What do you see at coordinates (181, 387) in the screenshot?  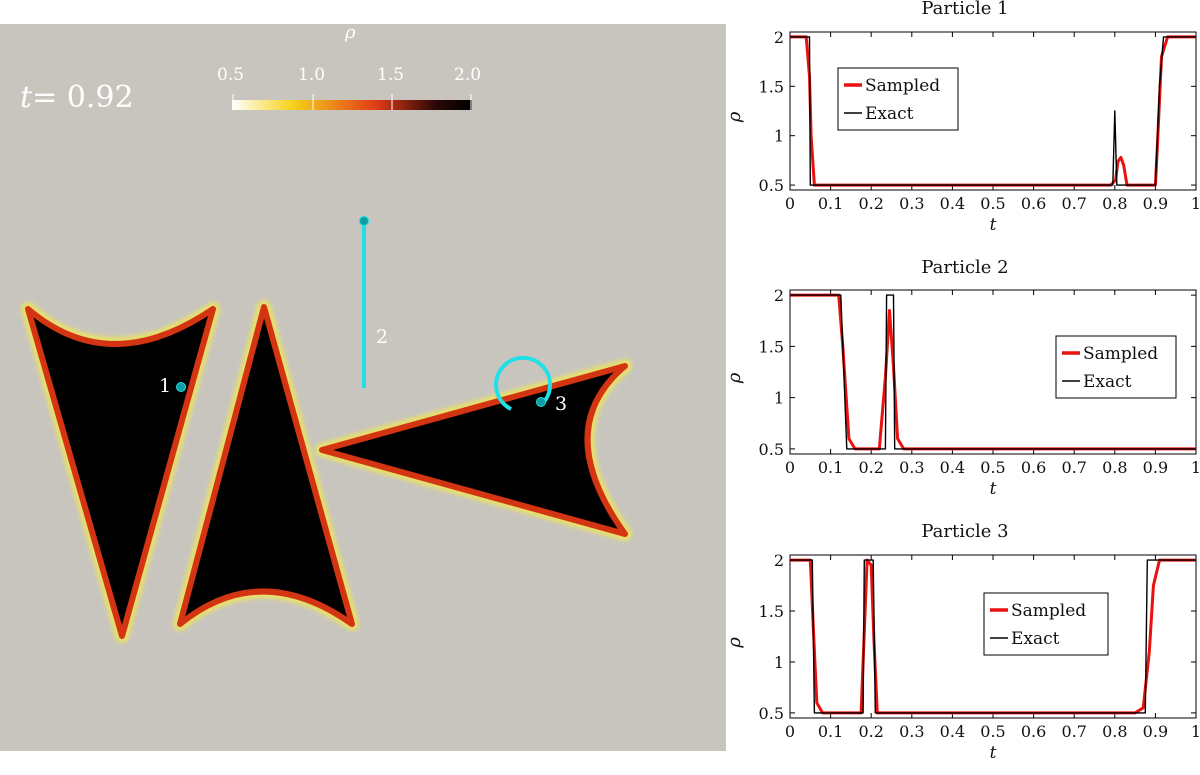 I see `particle-1-marker` at bounding box center [181, 387].